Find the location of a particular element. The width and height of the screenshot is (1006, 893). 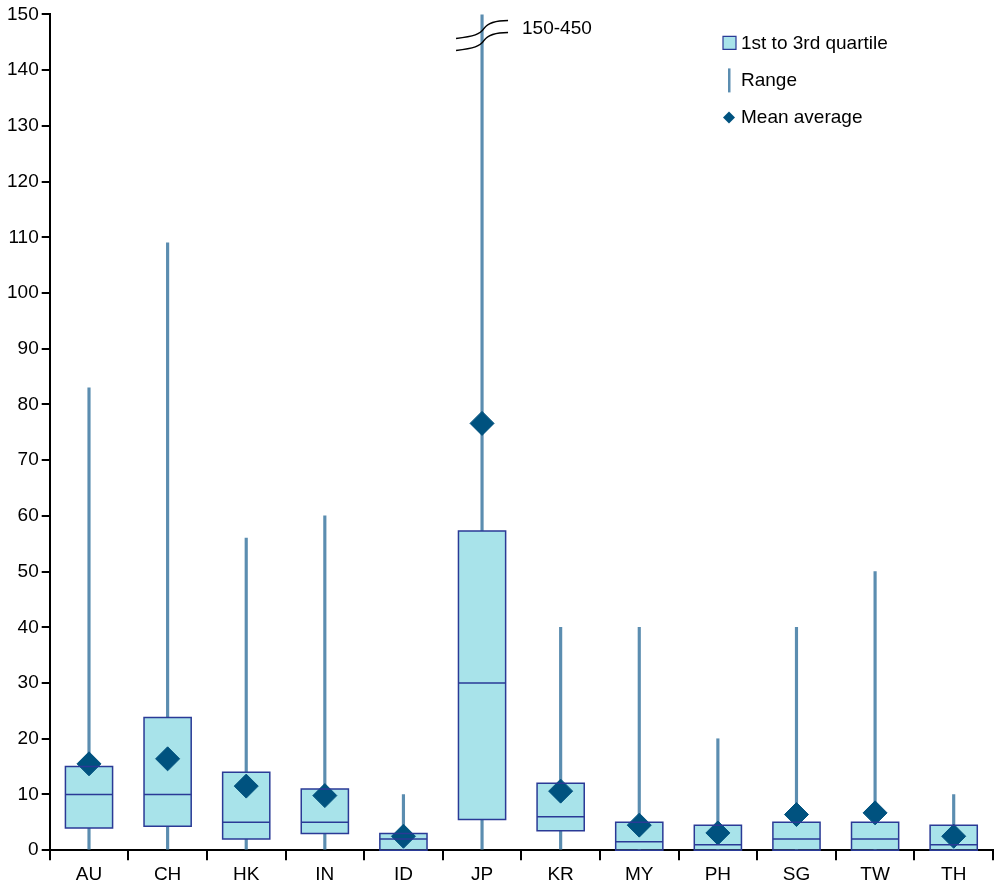

y-tick-label: 90 is located at coordinates (28, 347).